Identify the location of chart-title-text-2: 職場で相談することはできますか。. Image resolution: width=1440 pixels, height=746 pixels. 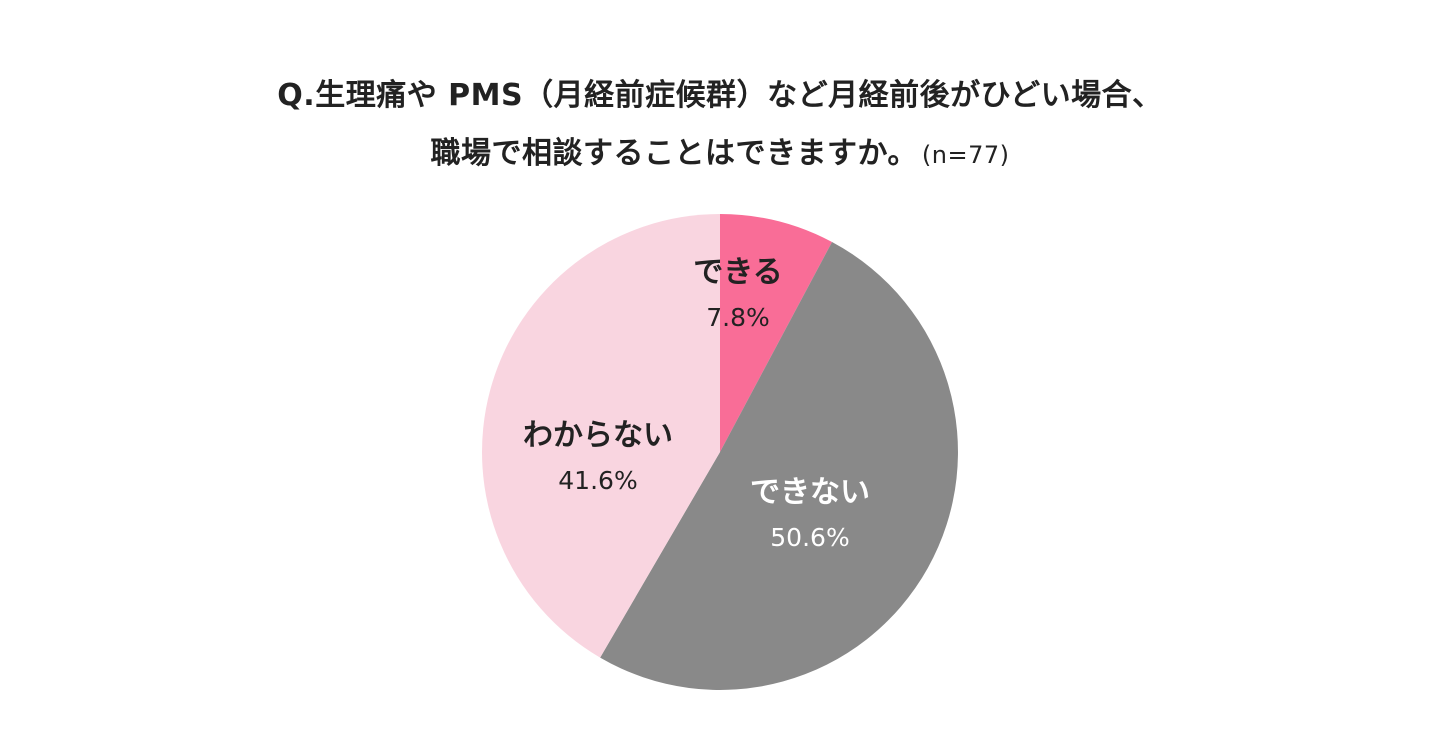
(674, 153).